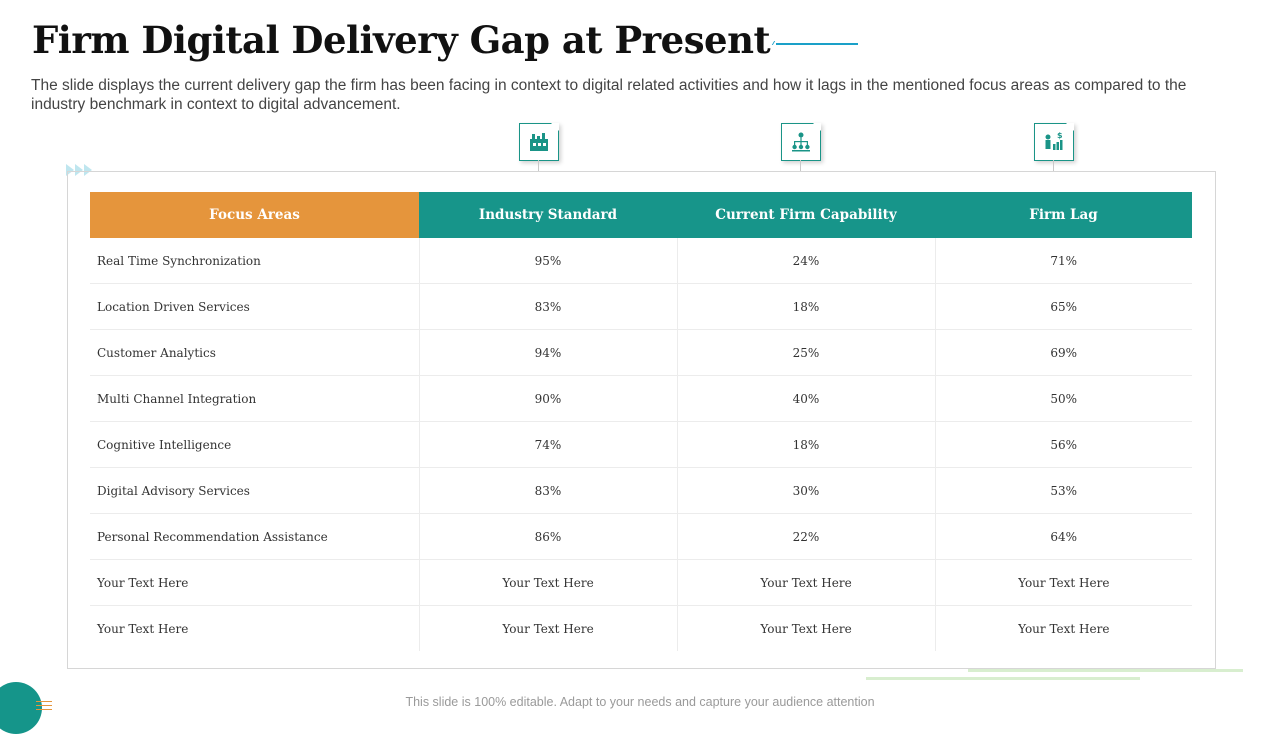 Image resolution: width=1280 pixels, height=734 pixels. What do you see at coordinates (548, 536) in the screenshot?
I see `industry-standard-cell: 86%` at bounding box center [548, 536].